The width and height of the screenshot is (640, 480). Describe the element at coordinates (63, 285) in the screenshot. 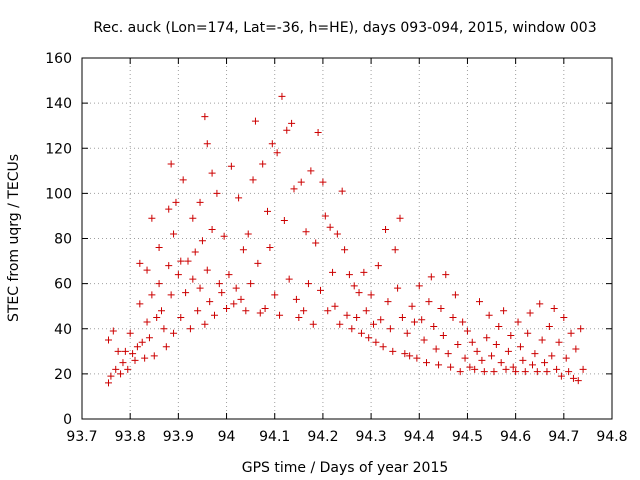

I see `y-tick-label: 60` at that location.